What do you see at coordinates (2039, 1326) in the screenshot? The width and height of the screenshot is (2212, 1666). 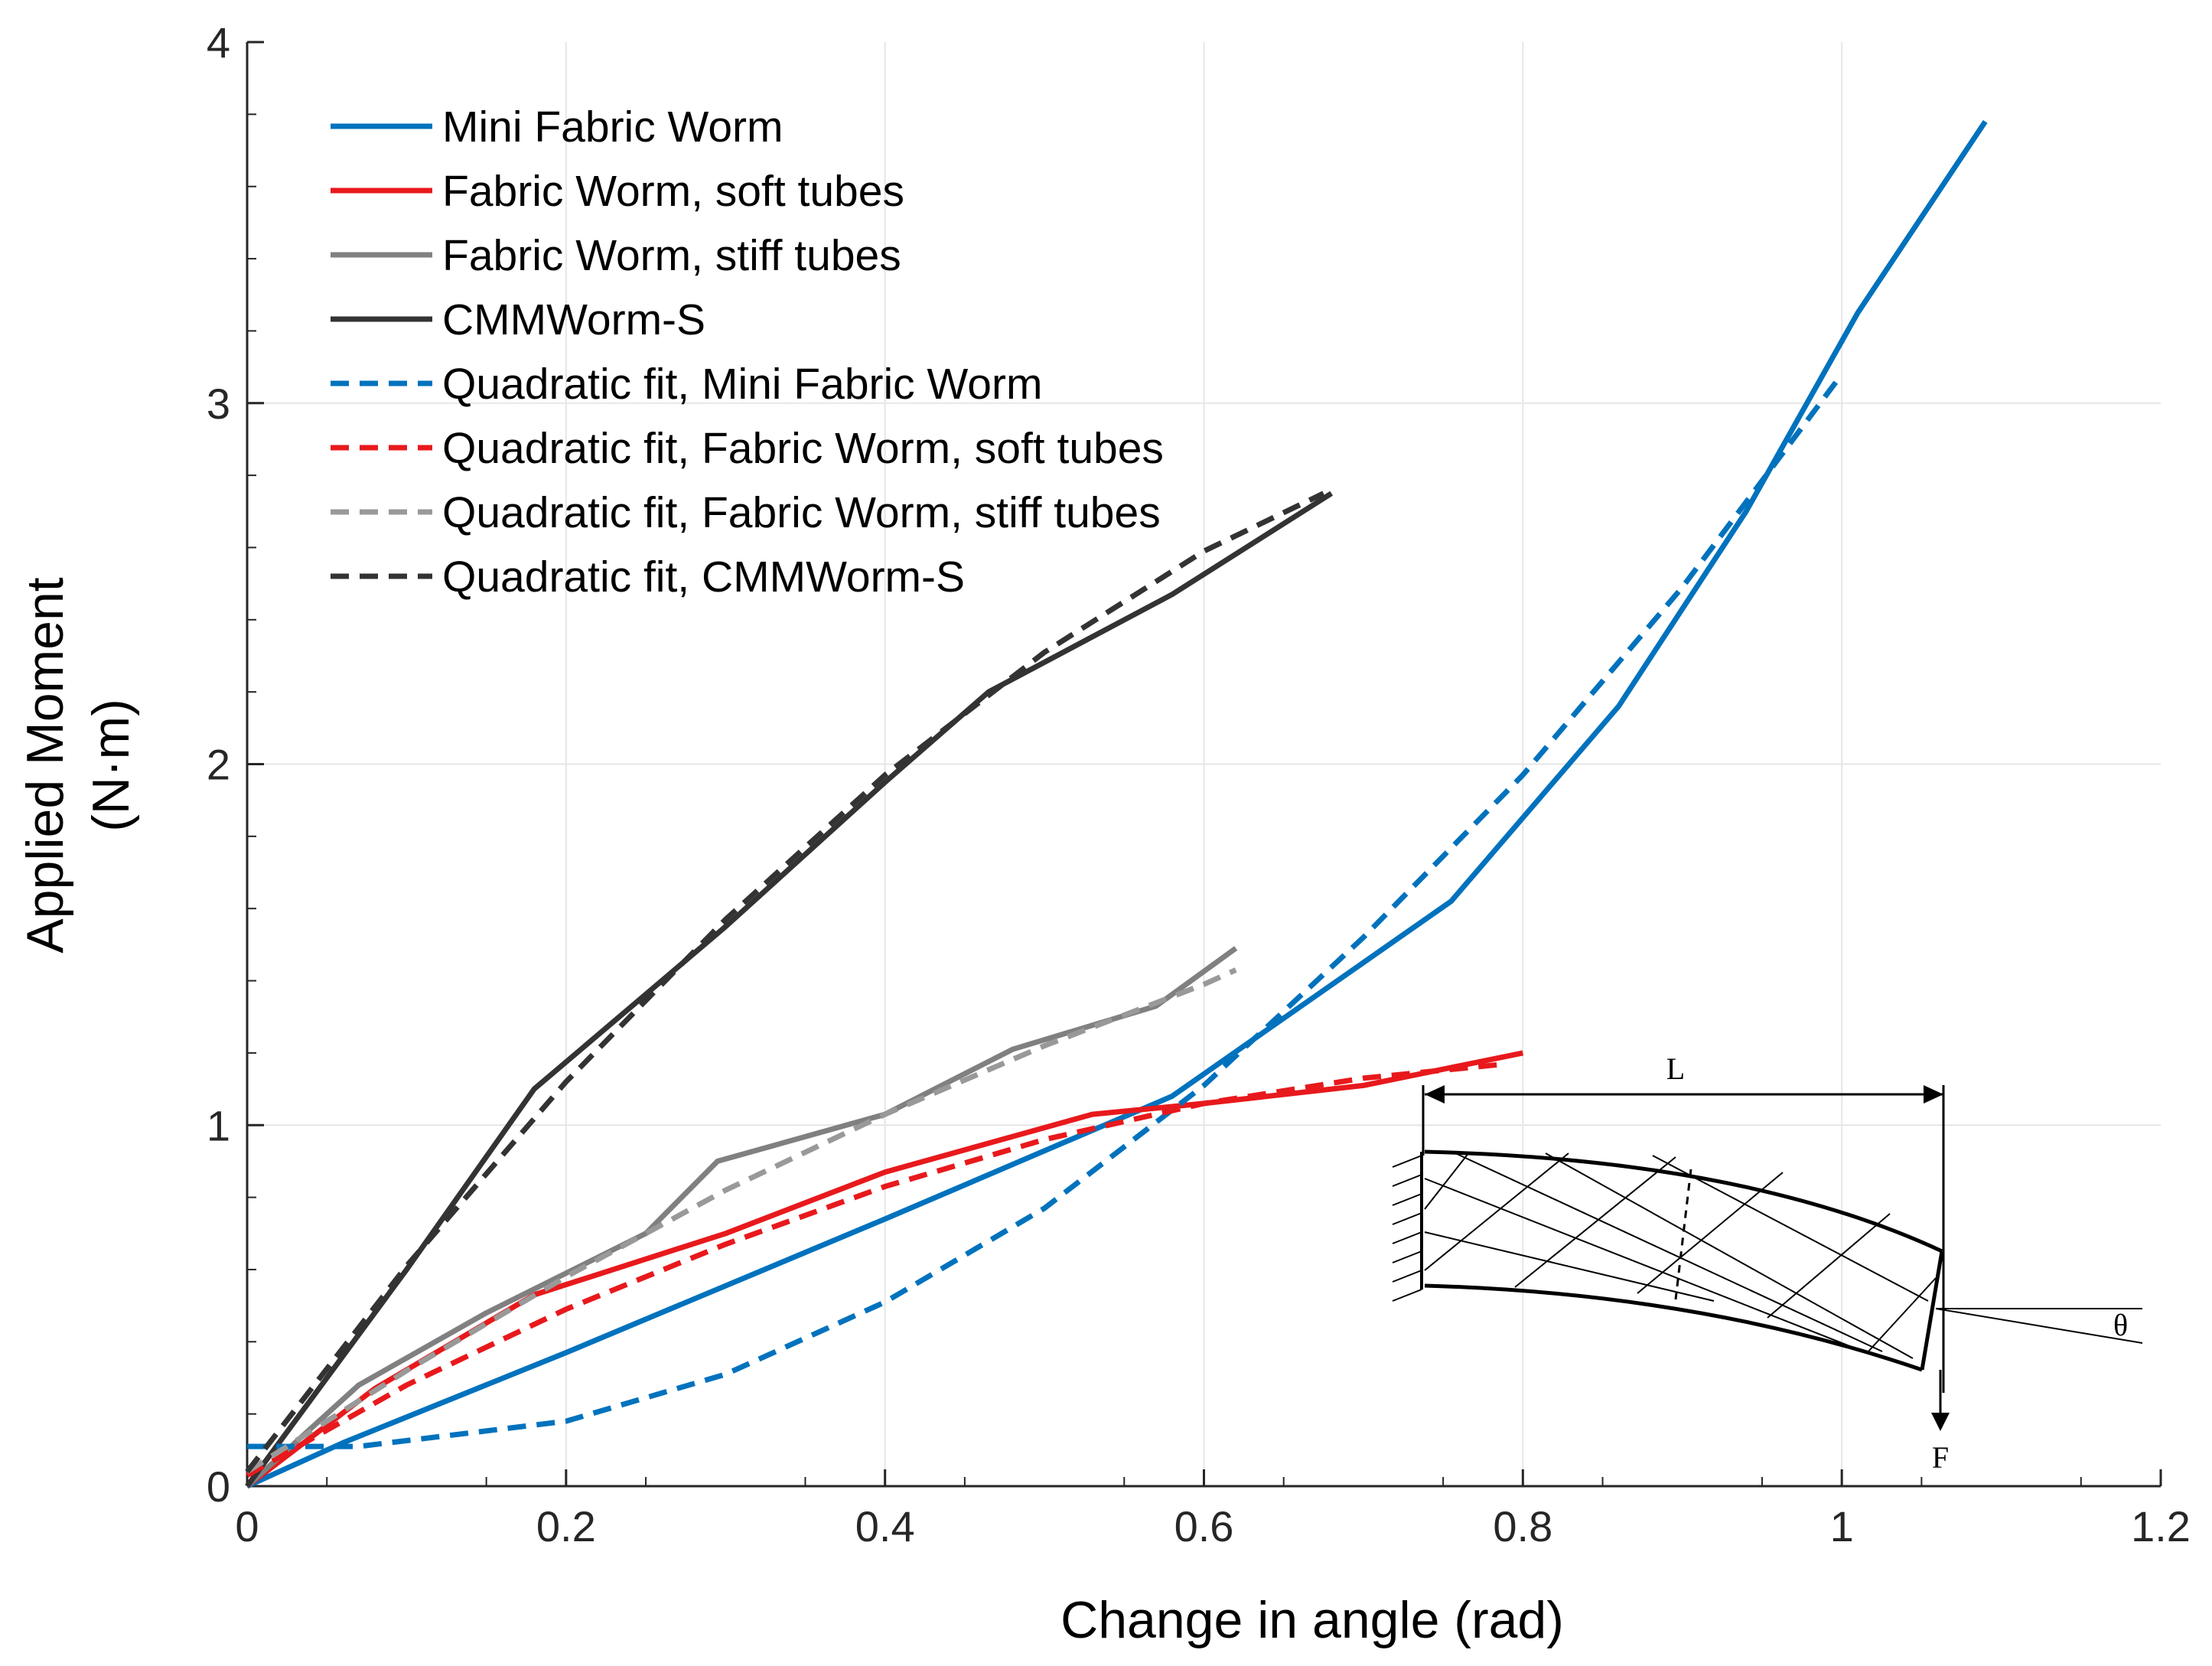 I see `inset-deflection-line` at bounding box center [2039, 1326].